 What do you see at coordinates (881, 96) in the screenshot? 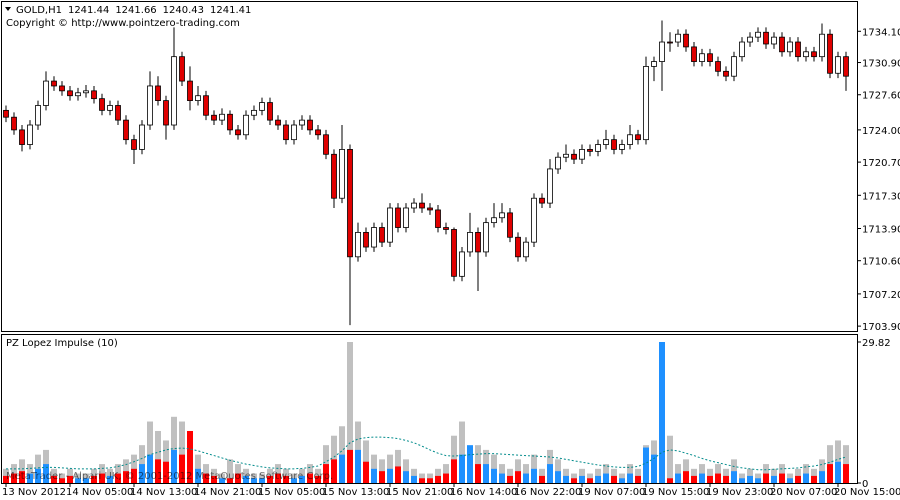
I see `y-tick-label: 1727.60` at bounding box center [881, 96].